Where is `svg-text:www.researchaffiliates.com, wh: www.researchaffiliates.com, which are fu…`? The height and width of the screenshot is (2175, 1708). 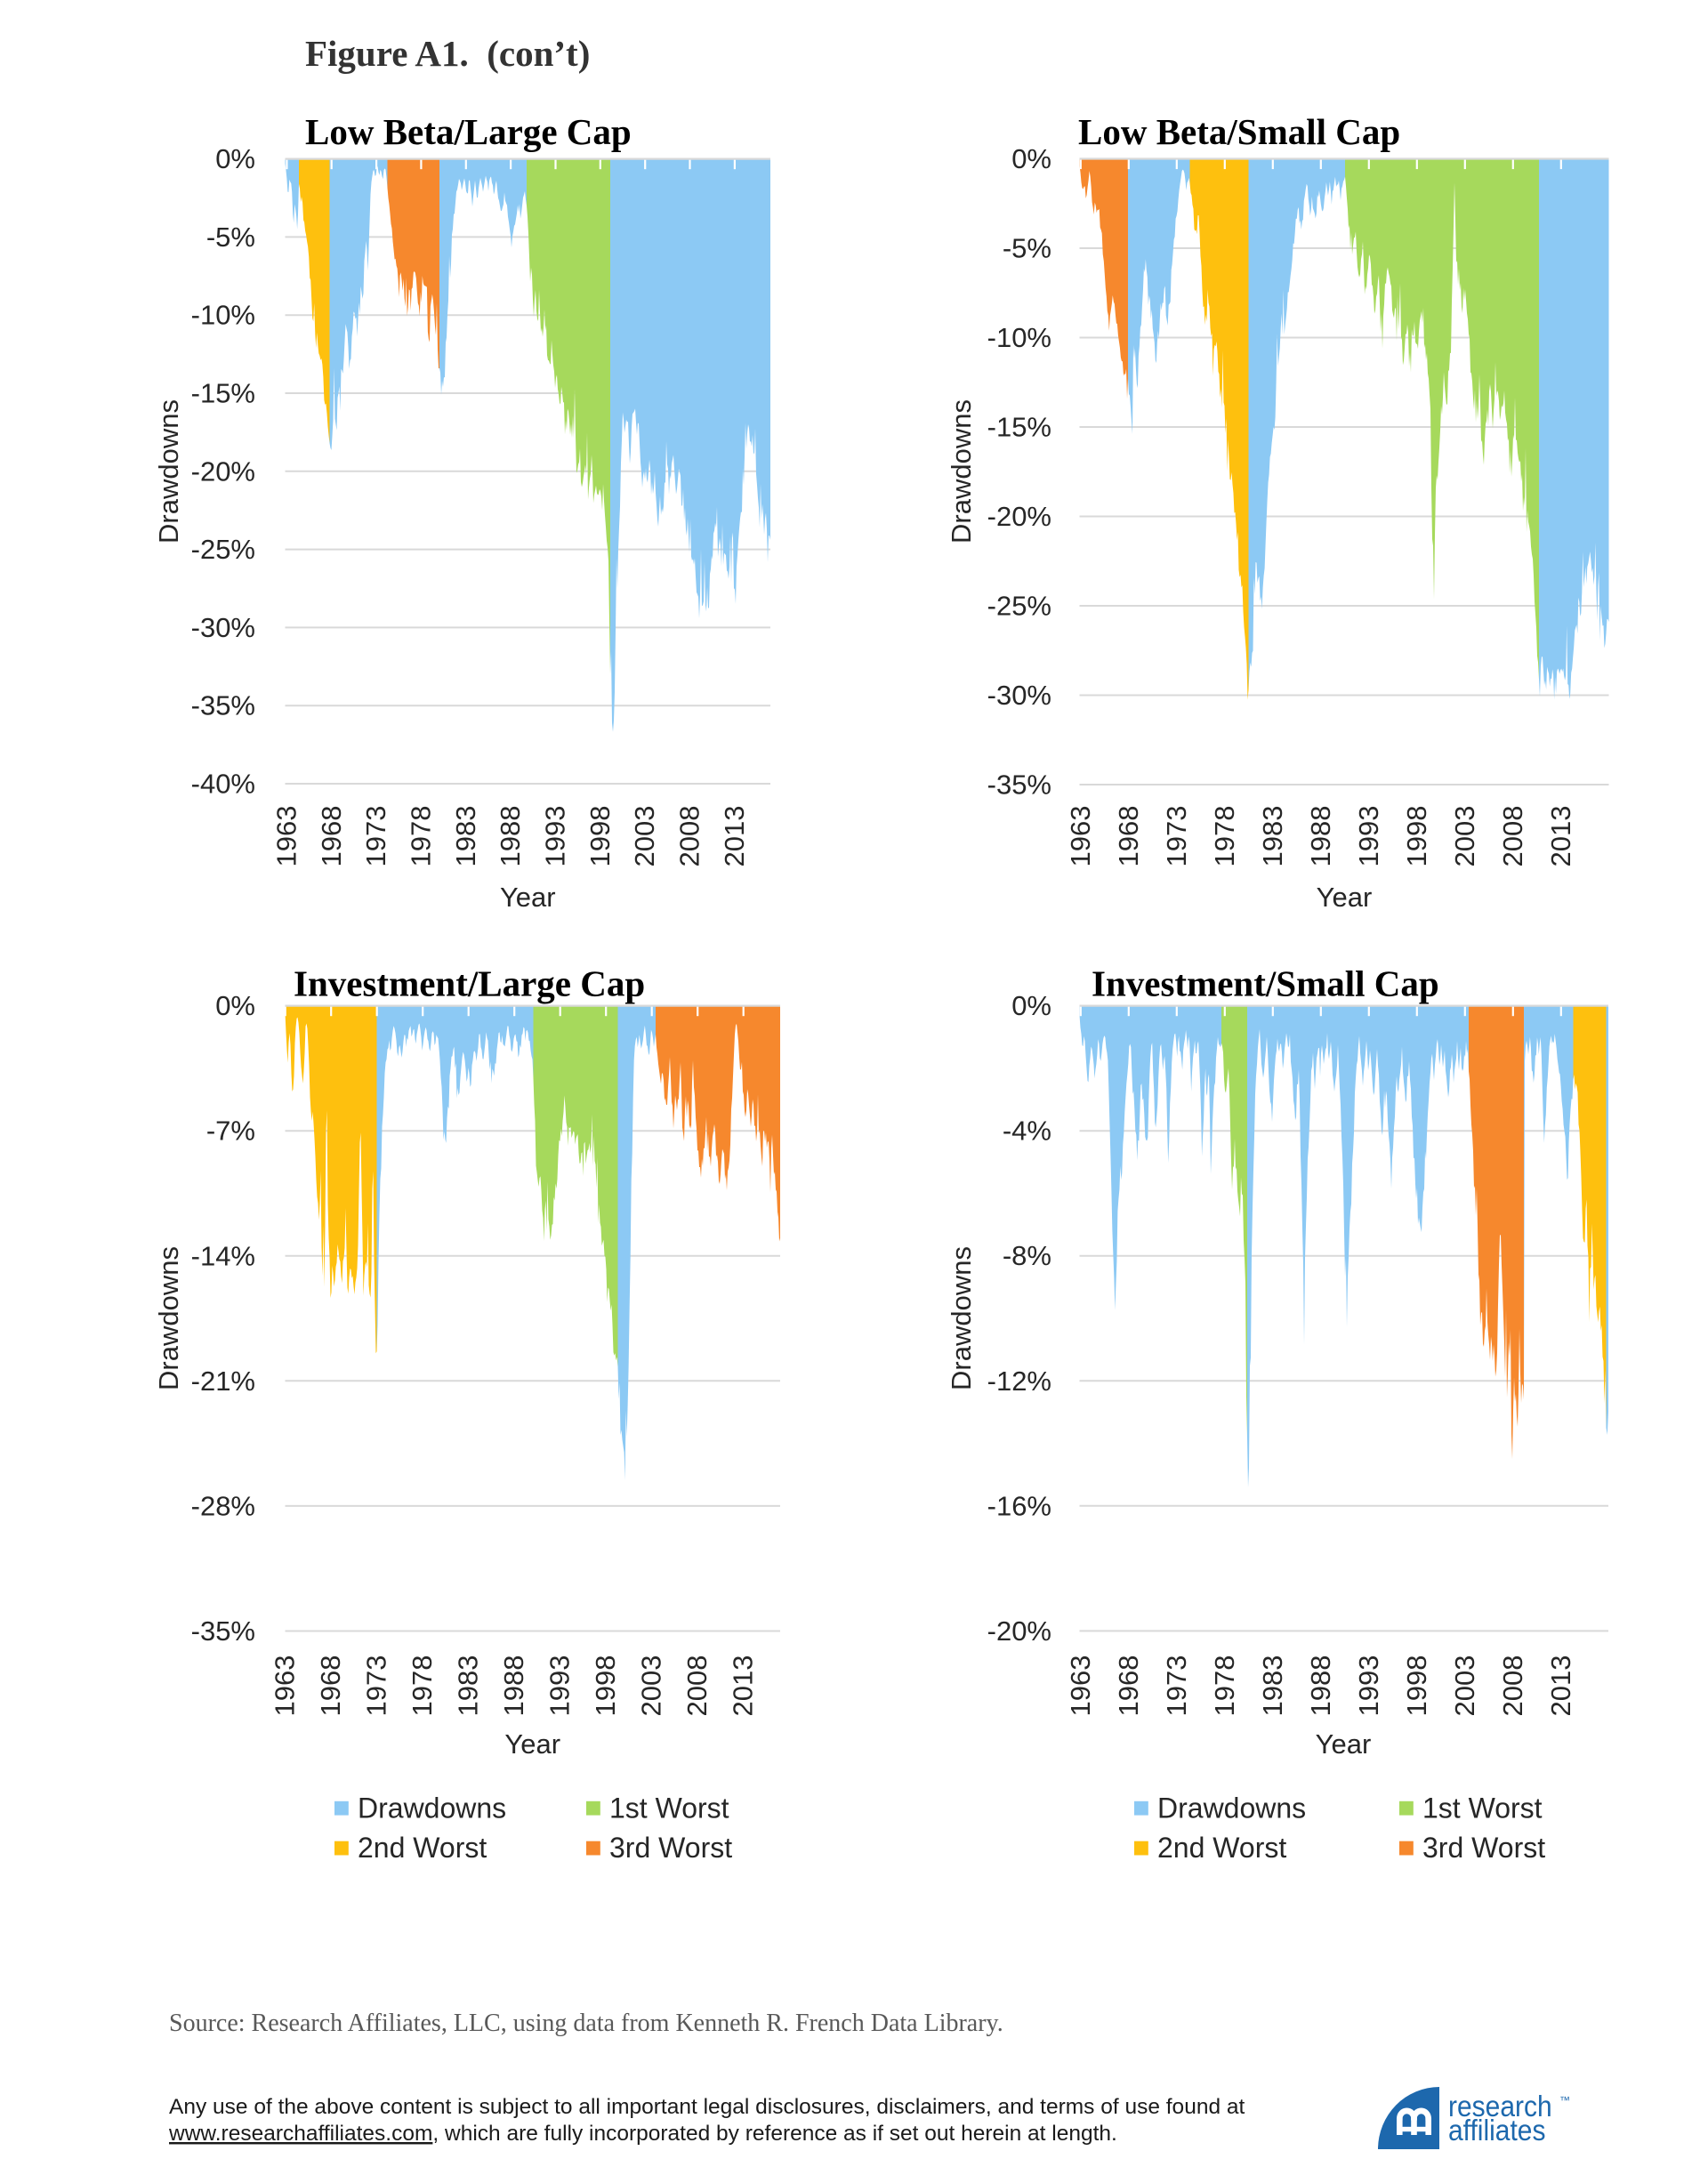
svg-text:www.researchaffiliates.com, wh: www.researchaffiliates.com, which are fu… is located at coordinates (642, 2134).